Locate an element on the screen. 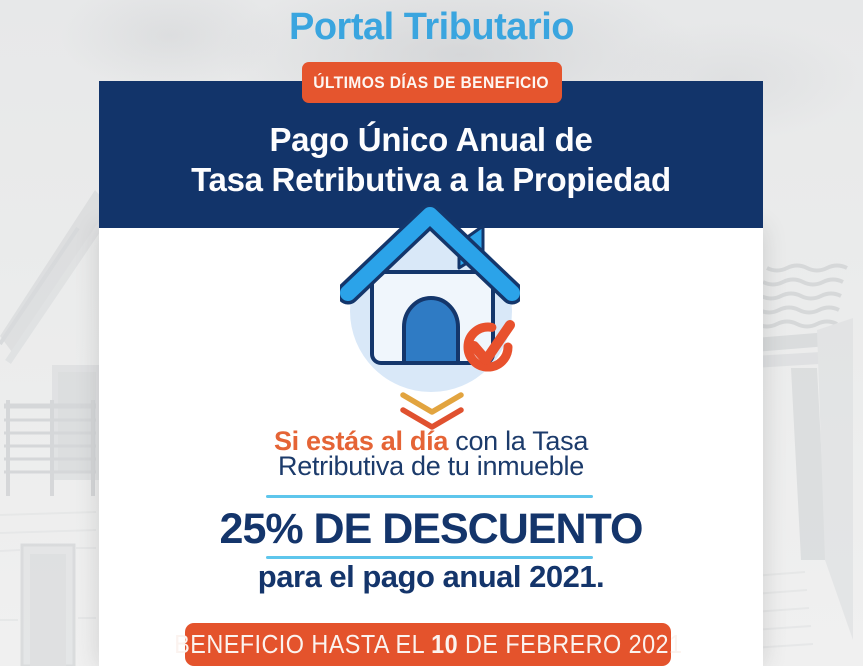  left-house-photo-icon is located at coordinates (55, 428).